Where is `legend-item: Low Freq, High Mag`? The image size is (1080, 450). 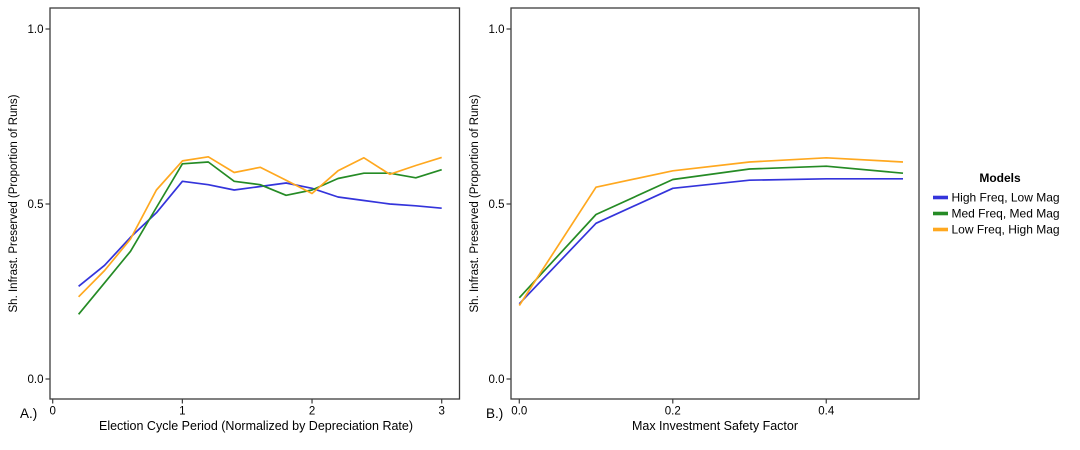
legend-item: Low Freq, High Mag is located at coordinates (996, 230).